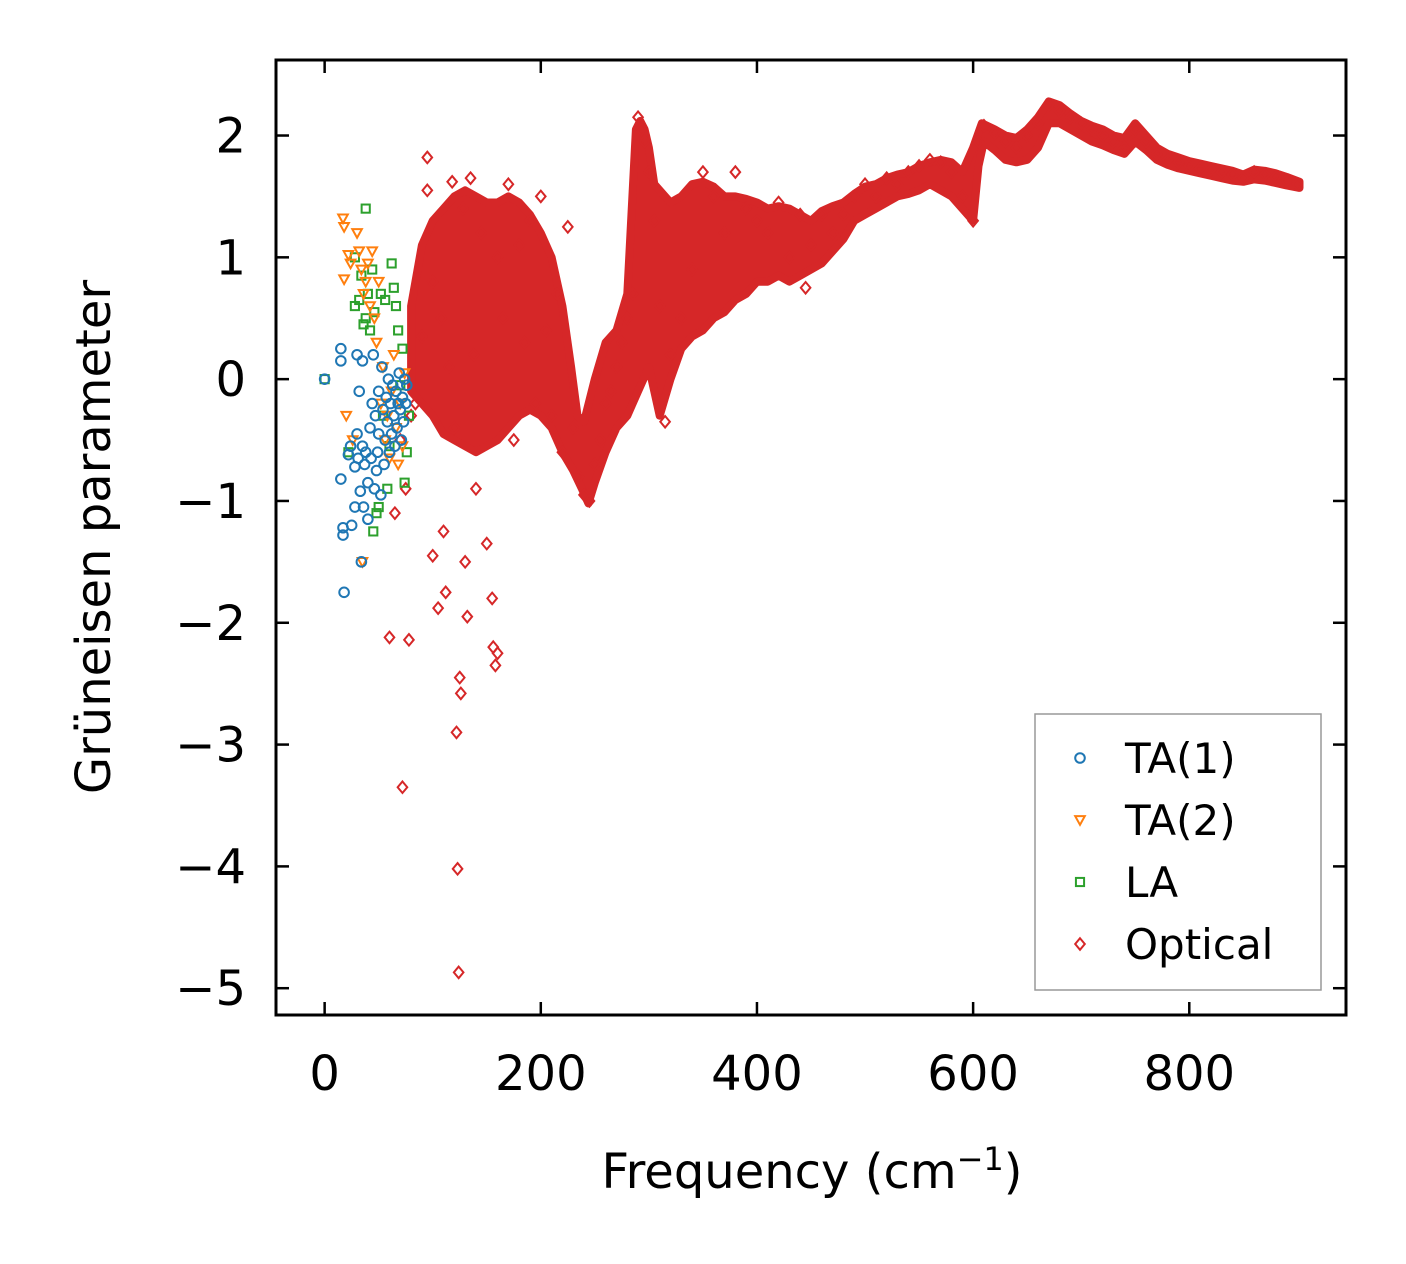 Image resolution: width=1406 pixels, height=1264 pixels. I want to click on y-tick-label: 2, so click(230, 137).